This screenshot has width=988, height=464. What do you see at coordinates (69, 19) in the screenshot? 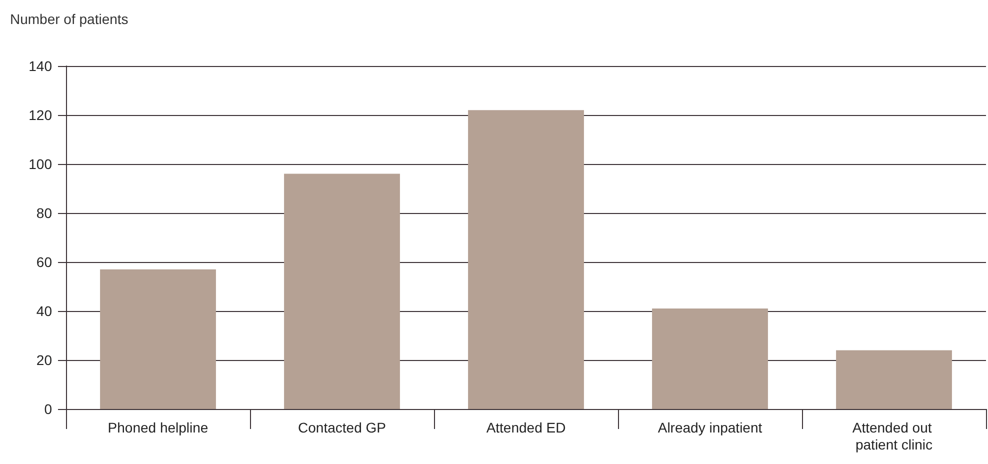
I see `y-axis-title: Number of patients` at bounding box center [69, 19].